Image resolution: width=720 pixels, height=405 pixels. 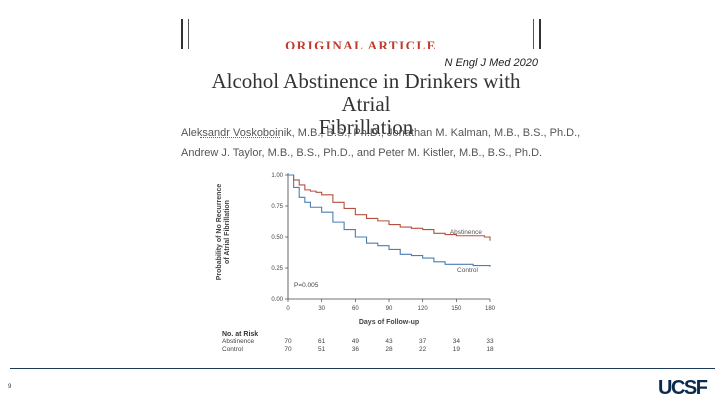 What do you see at coordinates (362, 368) in the screenshot?
I see `footer-divider` at bounding box center [362, 368].